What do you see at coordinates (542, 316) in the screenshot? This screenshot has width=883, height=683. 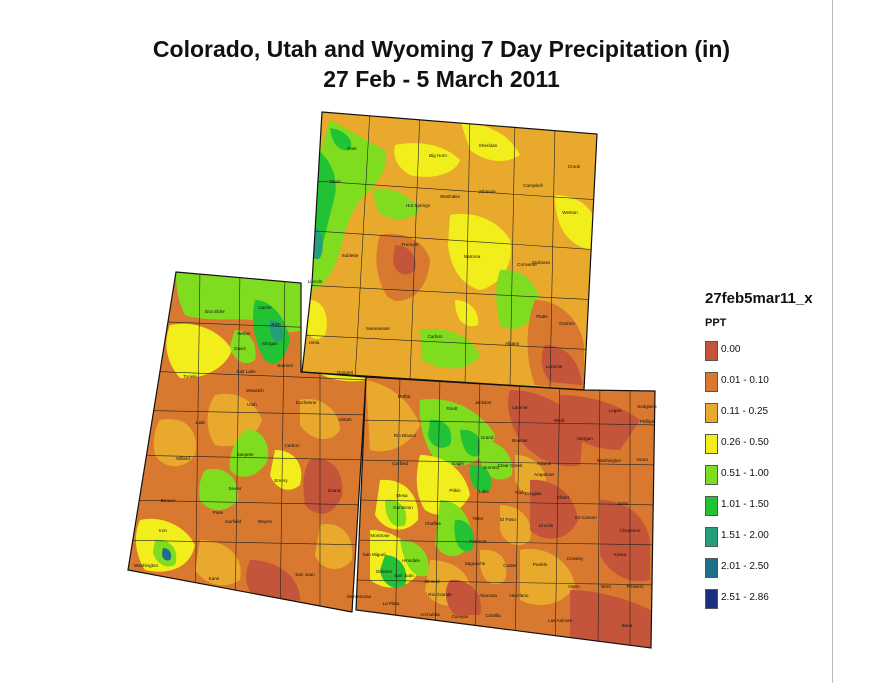 I see `county-label-wyoming: Platte` at bounding box center [542, 316].